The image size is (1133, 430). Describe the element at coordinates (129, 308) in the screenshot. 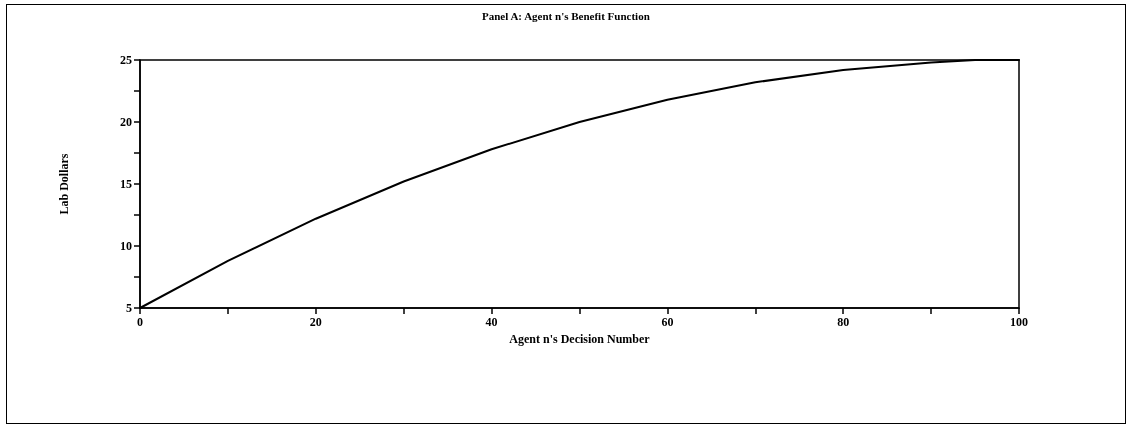

I see `y-tick-label: 5` at that location.